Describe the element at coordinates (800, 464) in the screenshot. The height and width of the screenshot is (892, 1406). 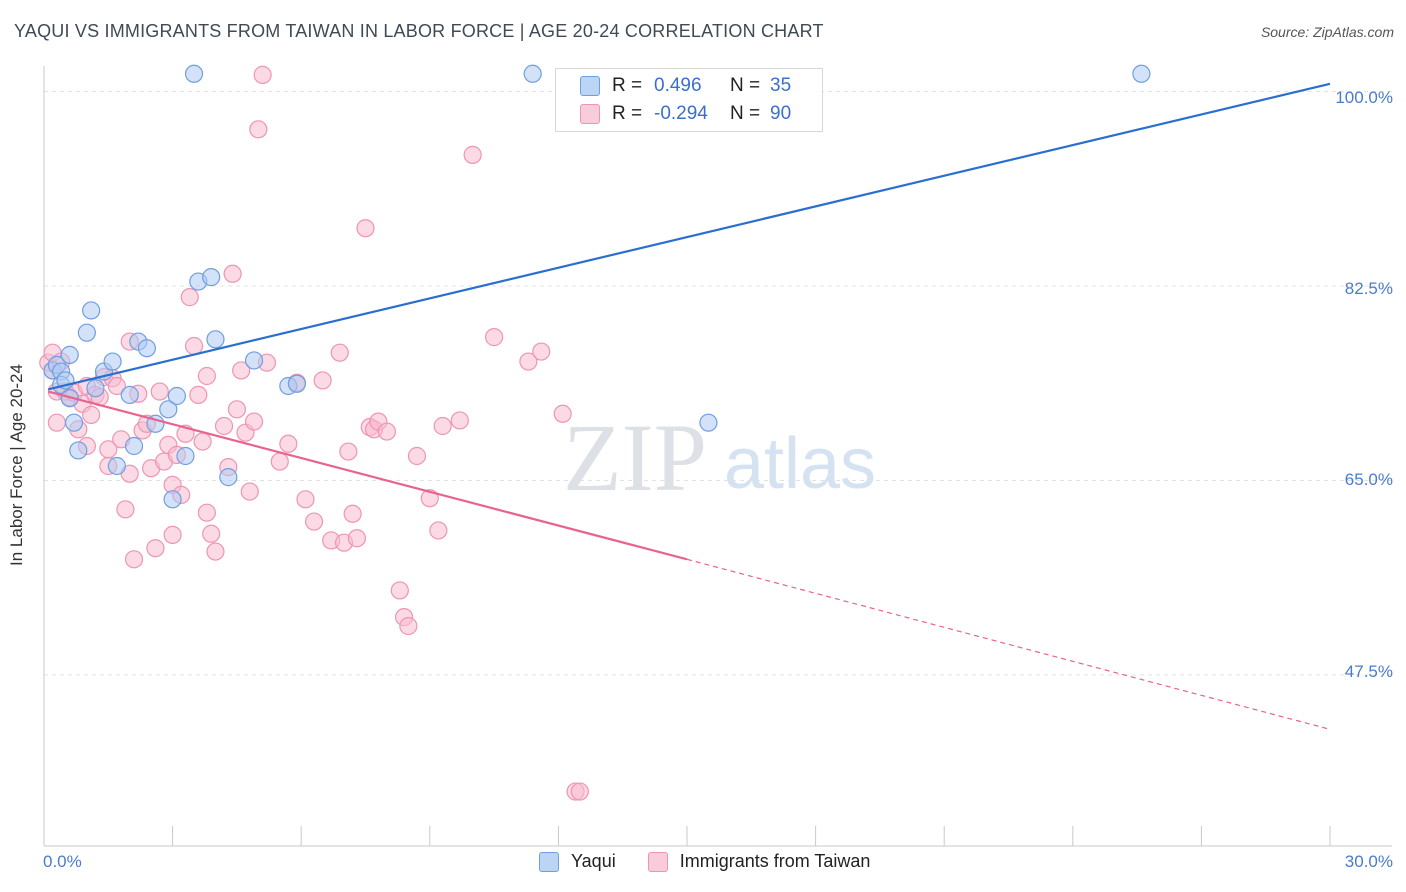
I see `watermark-atlas: atlas` at that location.